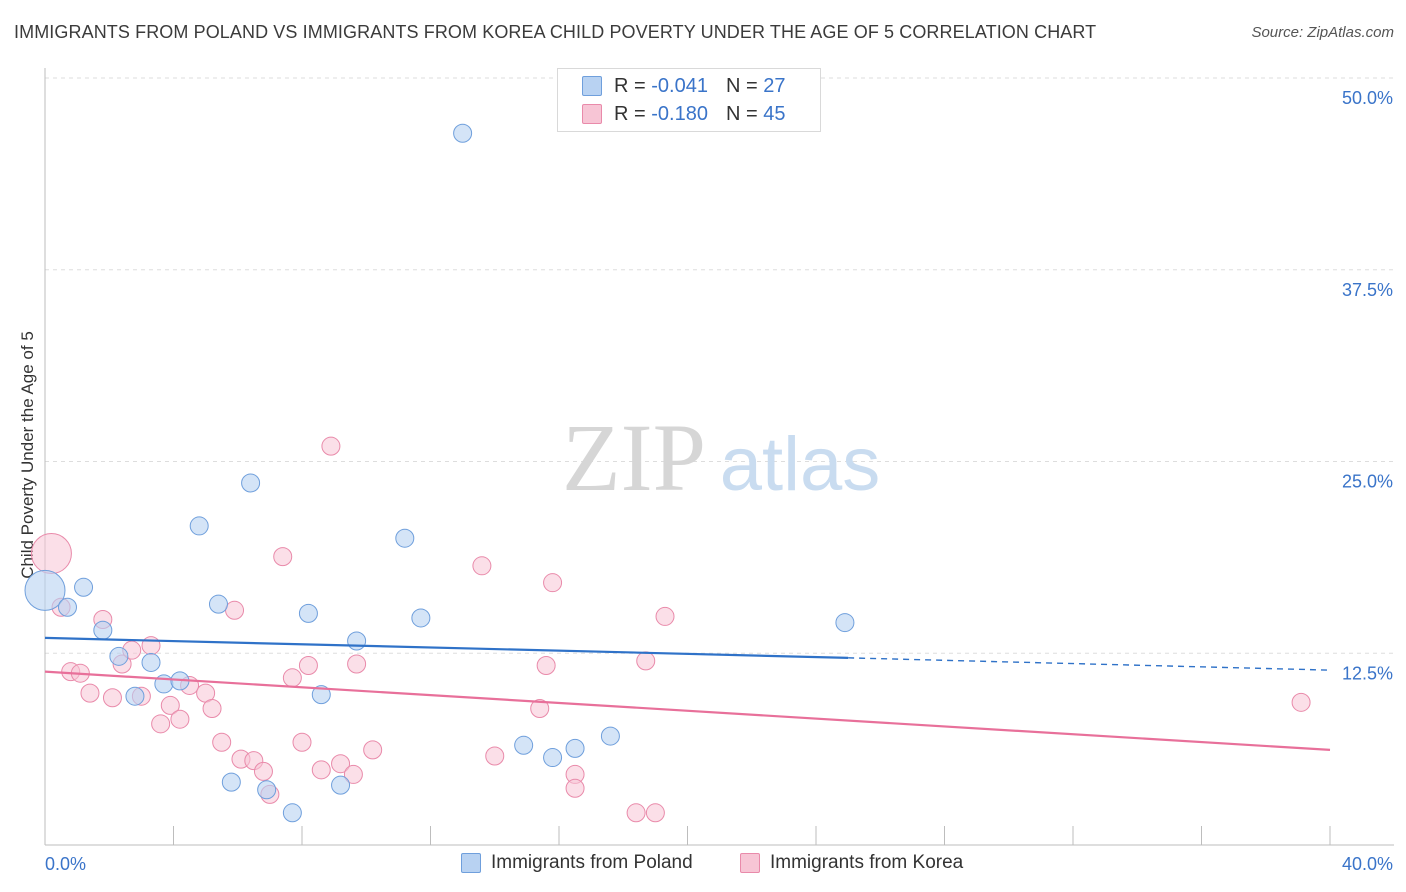 This screenshot has width=1406, height=892. Describe the element at coordinates (630, 113) in the screenshot. I see `korea-r-label: R =` at that location.